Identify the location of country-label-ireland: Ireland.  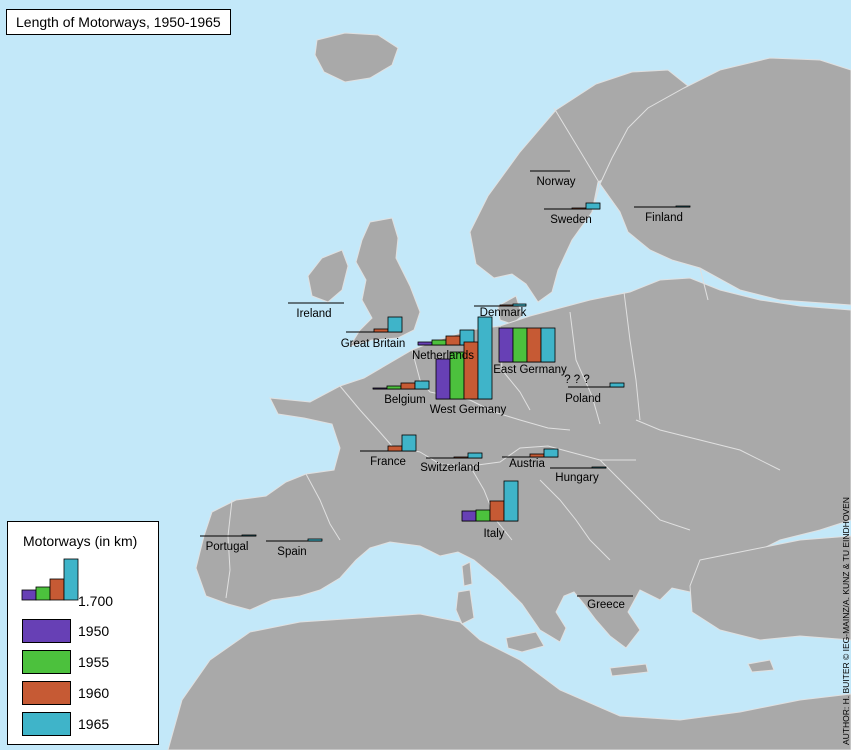
(313, 314).